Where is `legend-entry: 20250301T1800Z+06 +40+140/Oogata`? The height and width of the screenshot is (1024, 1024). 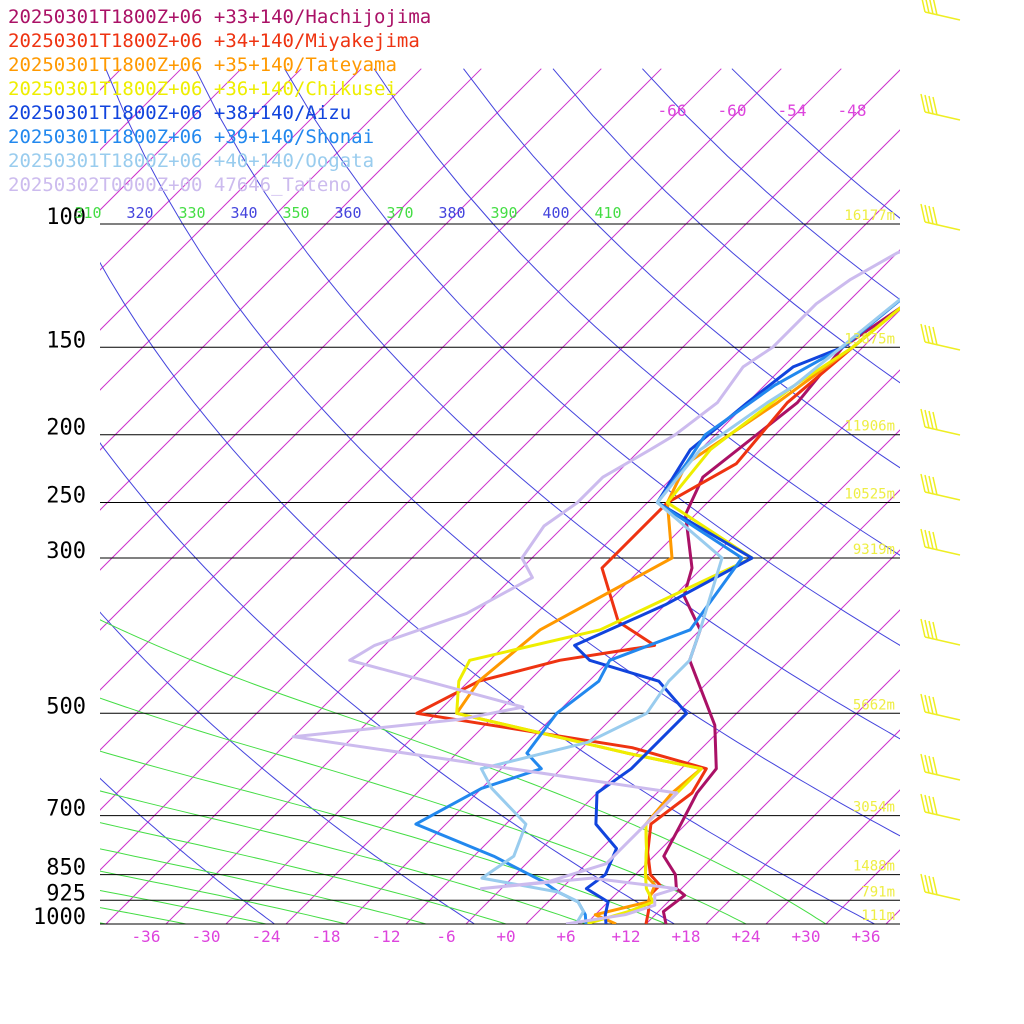 legend-entry: 20250301T1800Z+06 +40+140/Oogata is located at coordinates (191, 161).